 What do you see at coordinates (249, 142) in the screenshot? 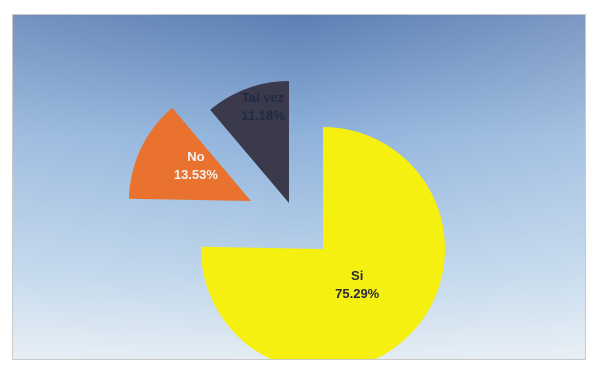
I see `pie-slice-tal-vez` at bounding box center [249, 142].